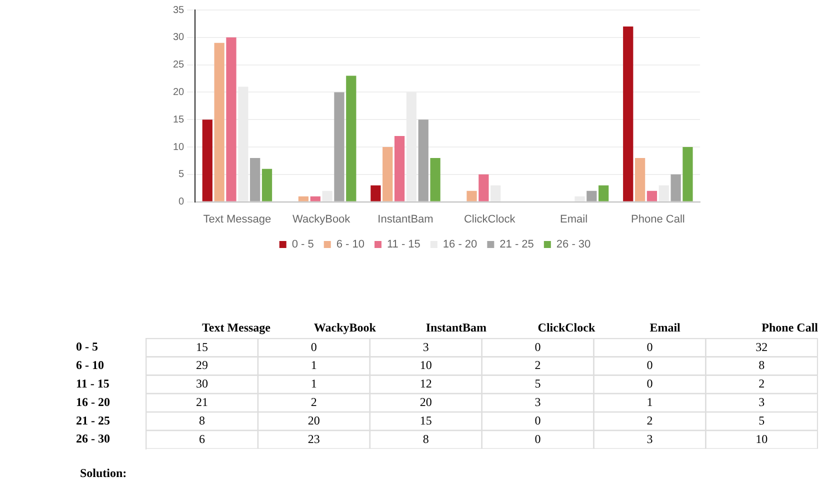 The image size is (821, 488). What do you see at coordinates (202, 365) in the screenshot?
I see `data-label: 29` at bounding box center [202, 365].